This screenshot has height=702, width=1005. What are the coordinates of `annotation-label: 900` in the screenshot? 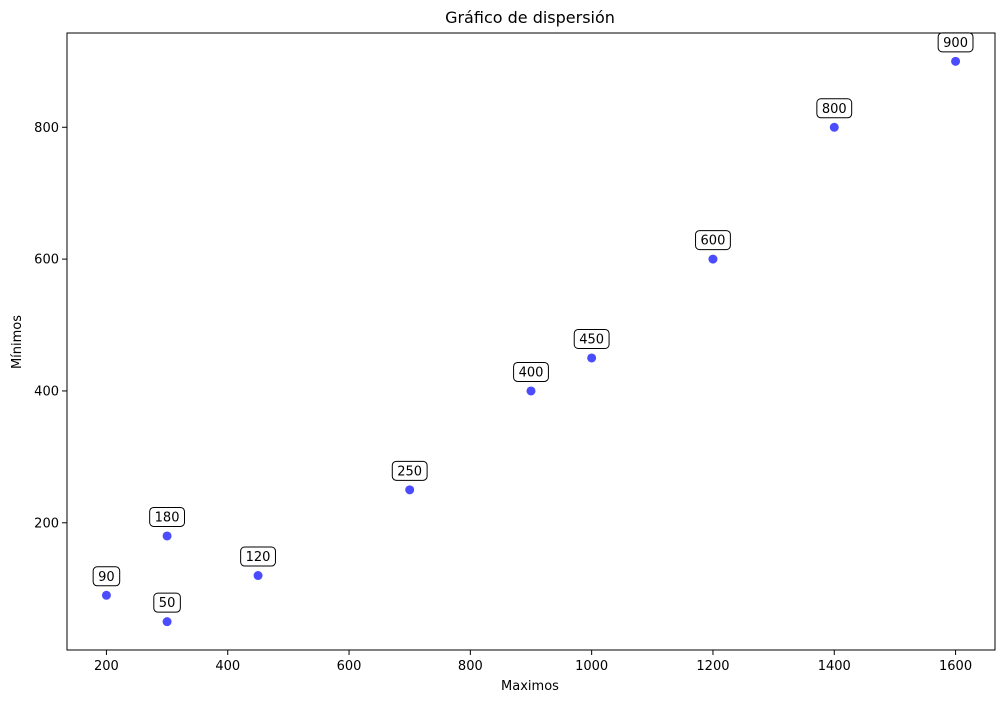 It's located at (955, 43).